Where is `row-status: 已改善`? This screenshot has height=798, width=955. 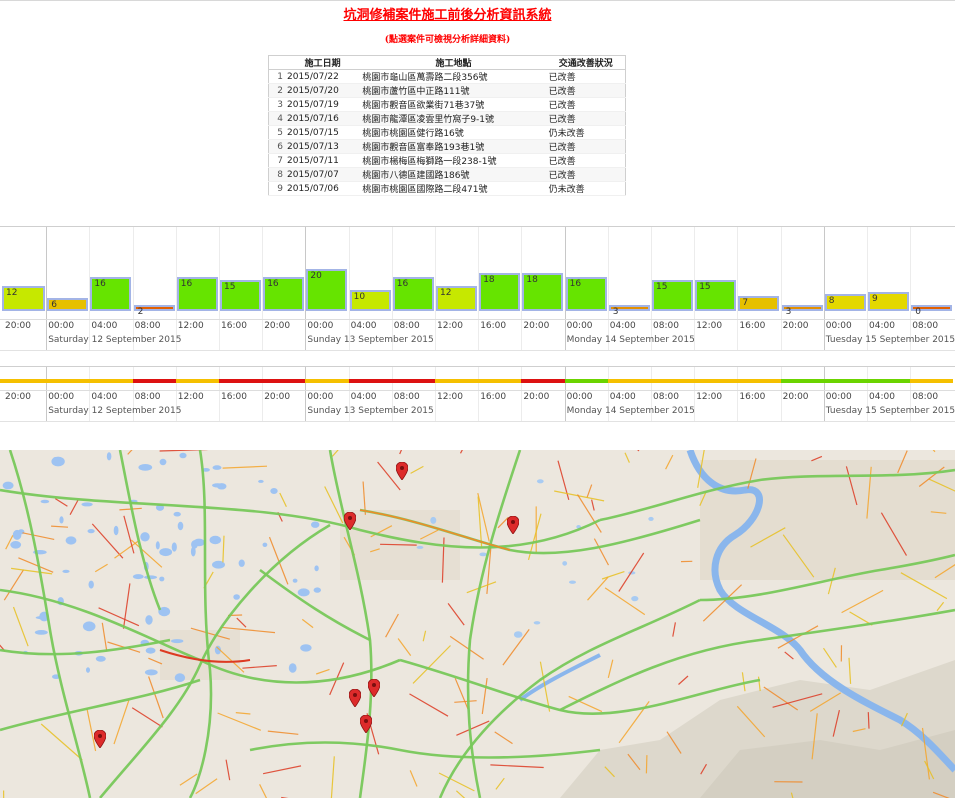
row-status: 已改善 is located at coordinates (586, 160).